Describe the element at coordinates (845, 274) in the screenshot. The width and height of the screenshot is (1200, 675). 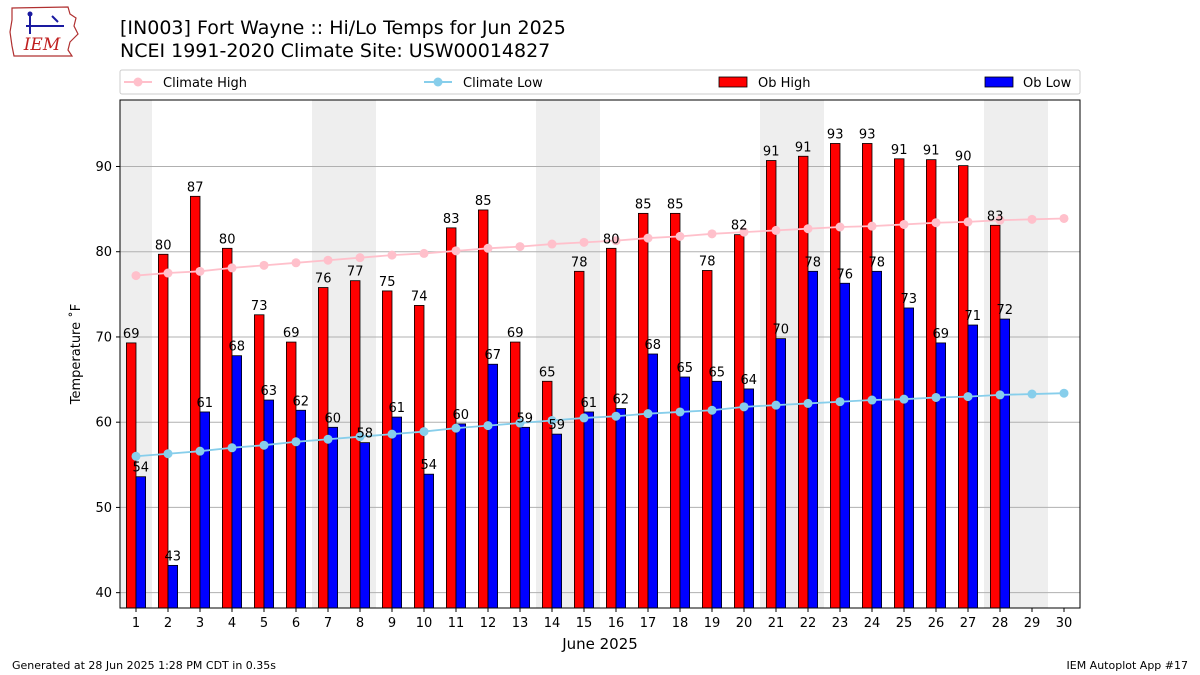
I see `ob-low-value-label: 76` at that location.